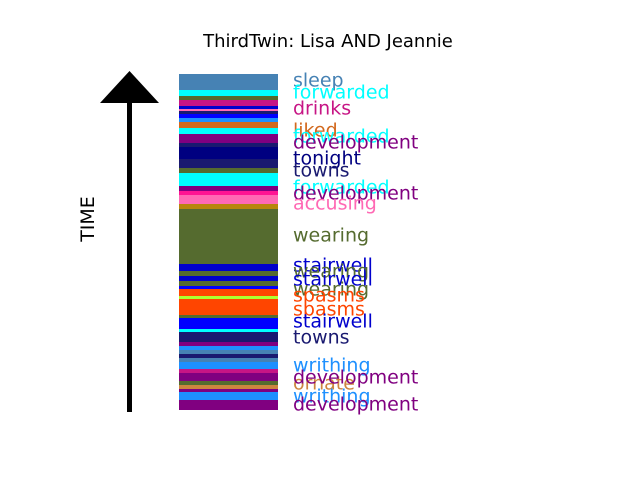  What do you see at coordinates (328, 41) in the screenshot?
I see `chart-title: ThirdTwin: Lisa AND Jeannie` at bounding box center [328, 41].